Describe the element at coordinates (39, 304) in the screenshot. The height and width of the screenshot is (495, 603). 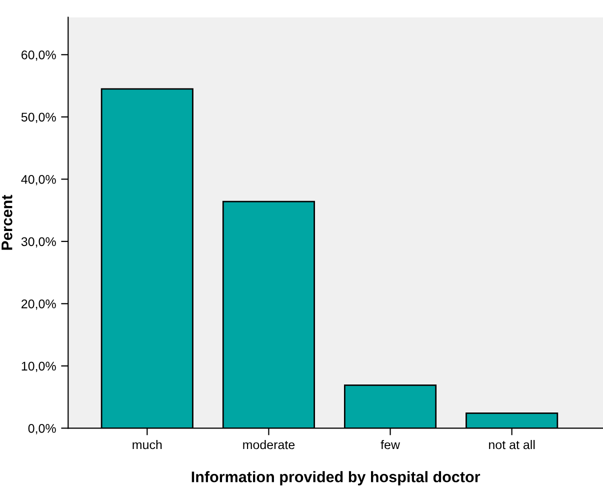
I see `y-tick-label: 20,0%` at that location.